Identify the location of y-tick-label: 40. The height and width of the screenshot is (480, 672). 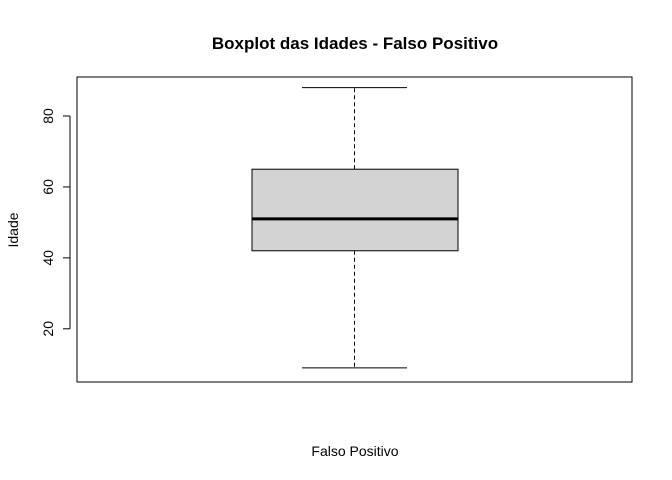
(48, 258).